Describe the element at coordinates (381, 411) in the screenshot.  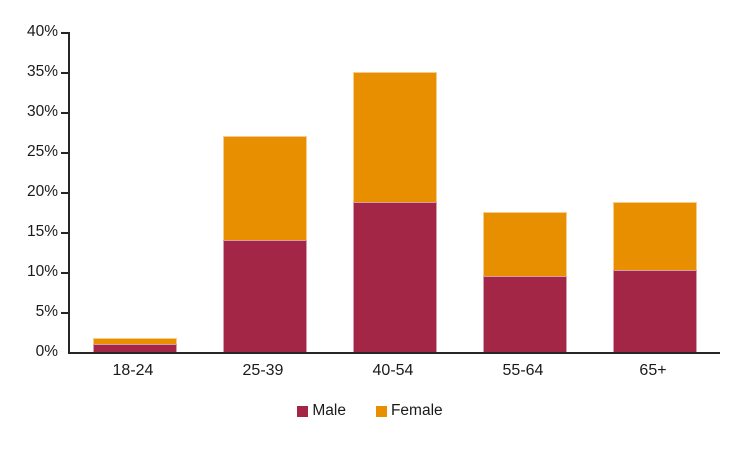
I see `legend-swatch-female` at that location.